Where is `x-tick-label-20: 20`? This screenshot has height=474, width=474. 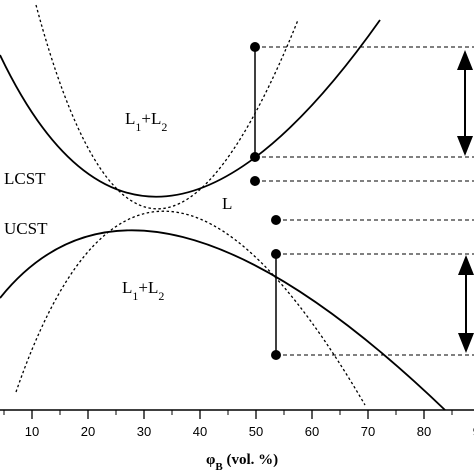
x-tick-label-20: 20 is located at coordinates (88, 431).